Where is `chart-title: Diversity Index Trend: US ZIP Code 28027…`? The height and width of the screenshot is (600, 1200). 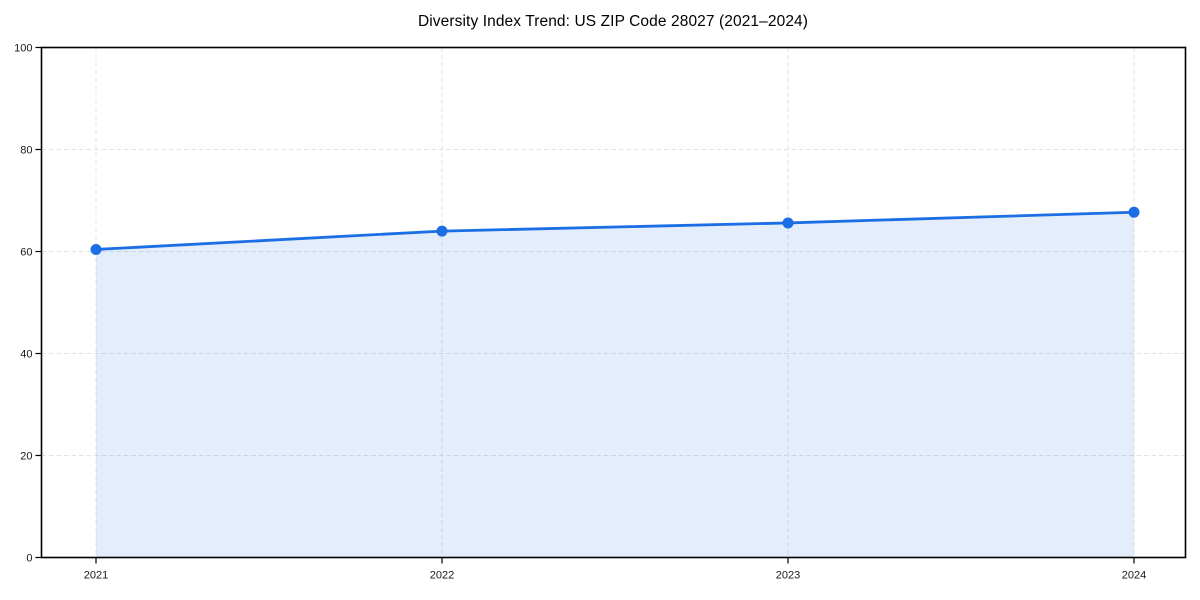
chart-title: Diversity Index Trend: US ZIP Code 28027… is located at coordinates (613, 21).